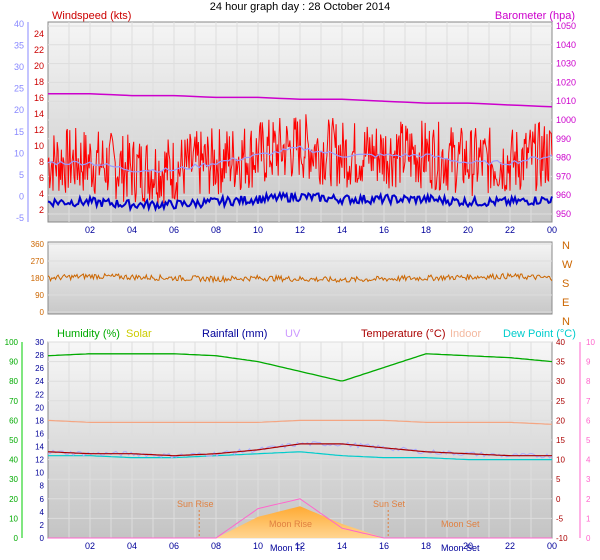 The height and width of the screenshot is (560, 600). I want to click on barometer-tick: 1050, so click(566, 26).